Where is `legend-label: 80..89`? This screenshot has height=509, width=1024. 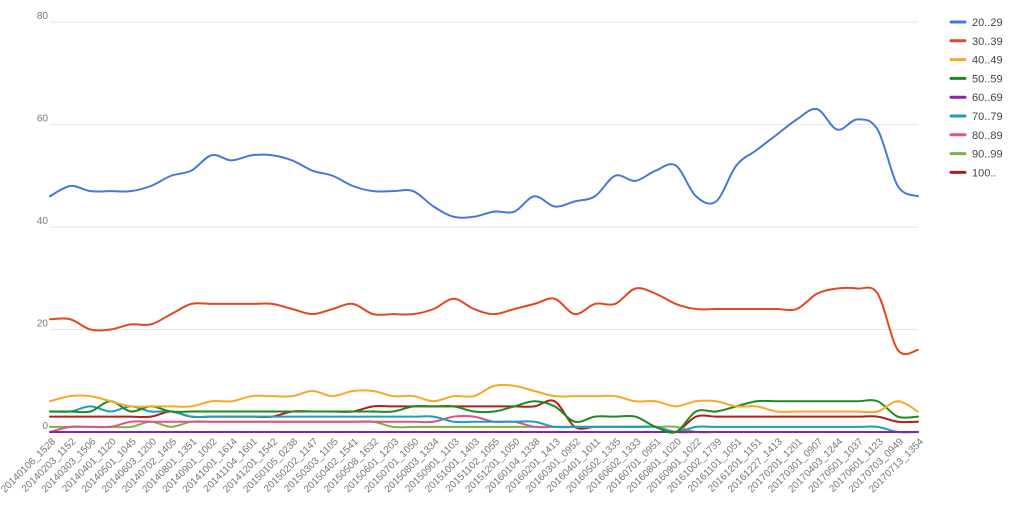 legend-label: 80..89 is located at coordinates (987, 136).